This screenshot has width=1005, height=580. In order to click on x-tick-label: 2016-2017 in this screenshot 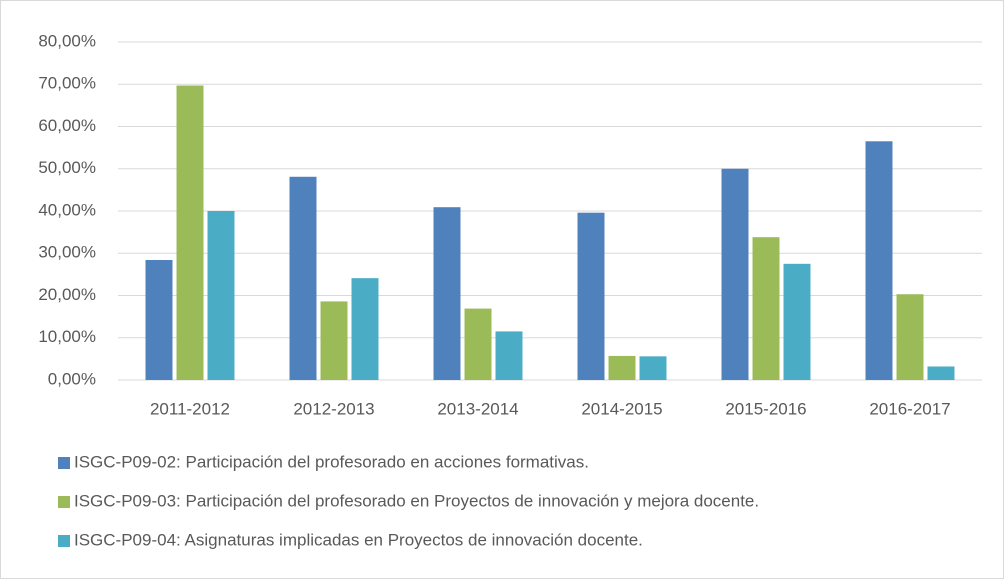, I will do `click(909, 408)`.